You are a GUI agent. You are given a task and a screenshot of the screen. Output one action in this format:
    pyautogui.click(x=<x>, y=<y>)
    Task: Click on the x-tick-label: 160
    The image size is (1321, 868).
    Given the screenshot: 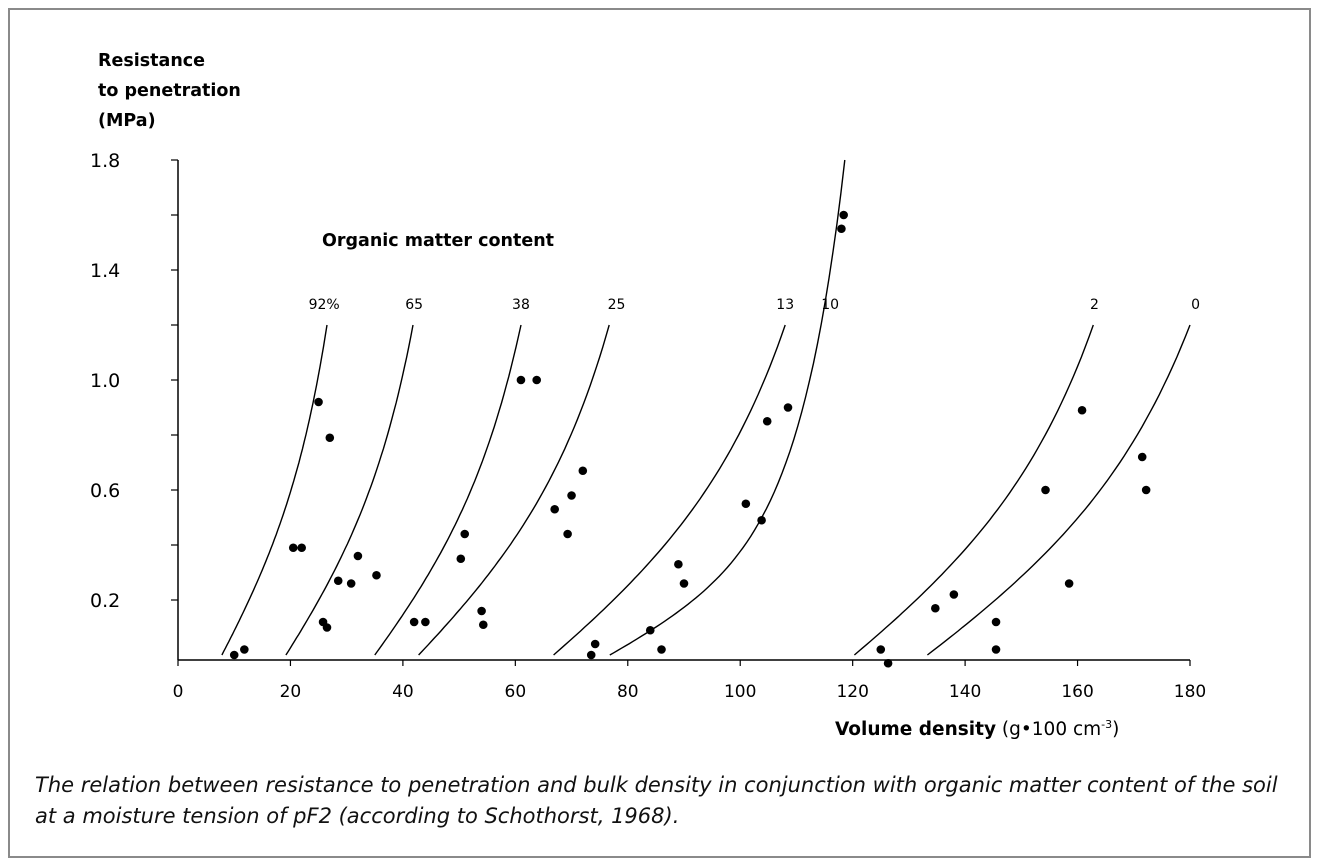 What is the action you would take?
    pyautogui.click(x=1077, y=692)
    